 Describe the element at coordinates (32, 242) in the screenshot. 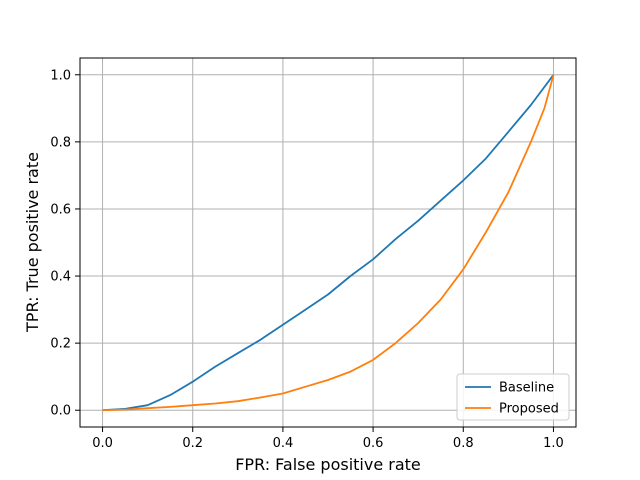

I see `y-axis-label: TPR: True positive rate` at that location.